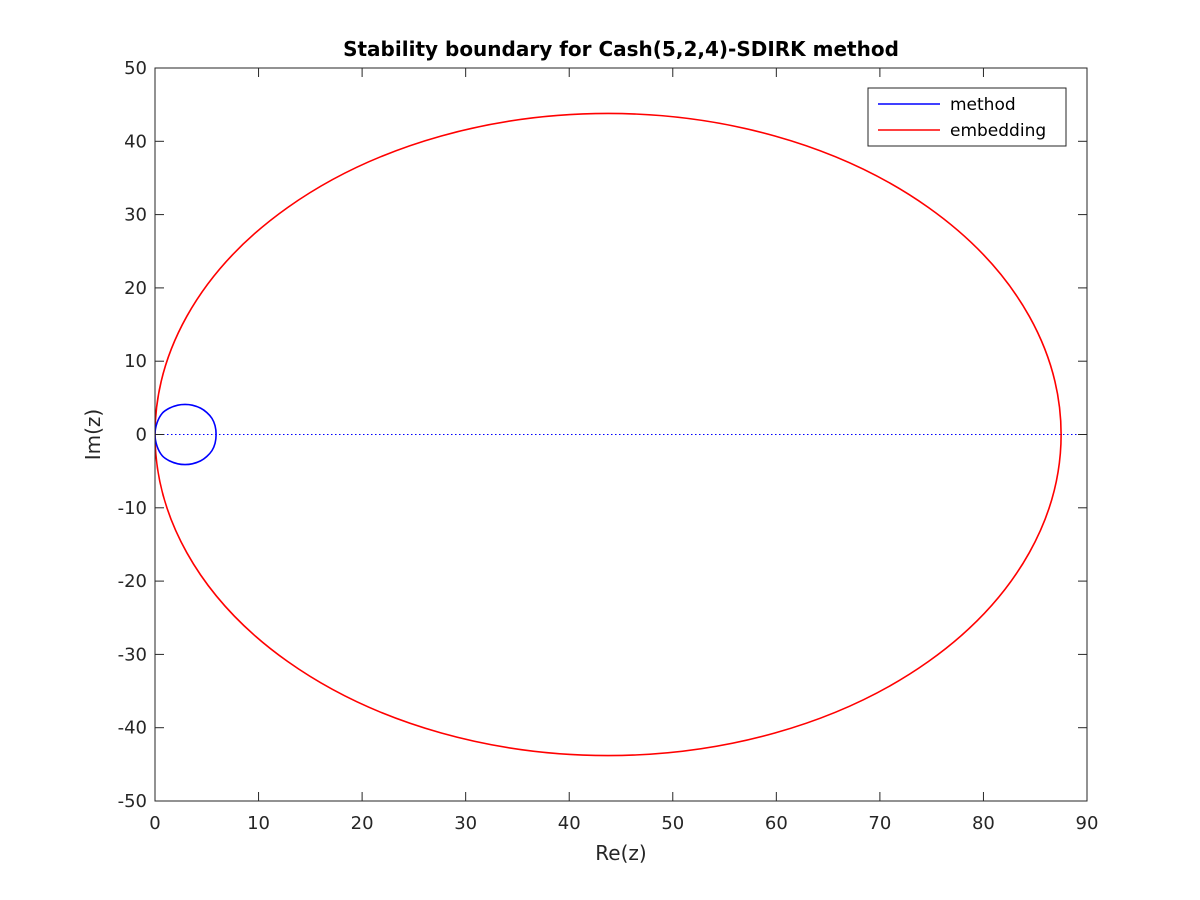 This screenshot has width=1200, height=900. What do you see at coordinates (983, 823) in the screenshot?
I see `x-tick-label: 80` at bounding box center [983, 823].